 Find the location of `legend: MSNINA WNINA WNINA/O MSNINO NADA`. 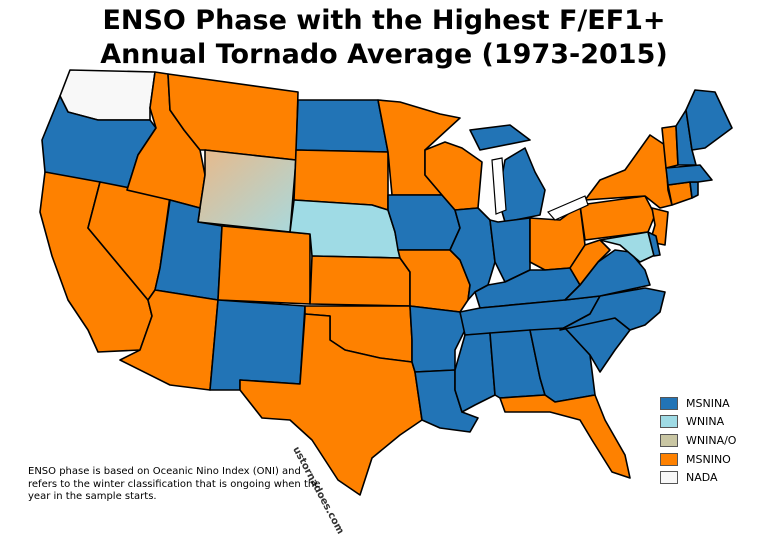

legend: MSNINA WNINA WNINA/O MSNINO NADA is located at coordinates (710, 440).